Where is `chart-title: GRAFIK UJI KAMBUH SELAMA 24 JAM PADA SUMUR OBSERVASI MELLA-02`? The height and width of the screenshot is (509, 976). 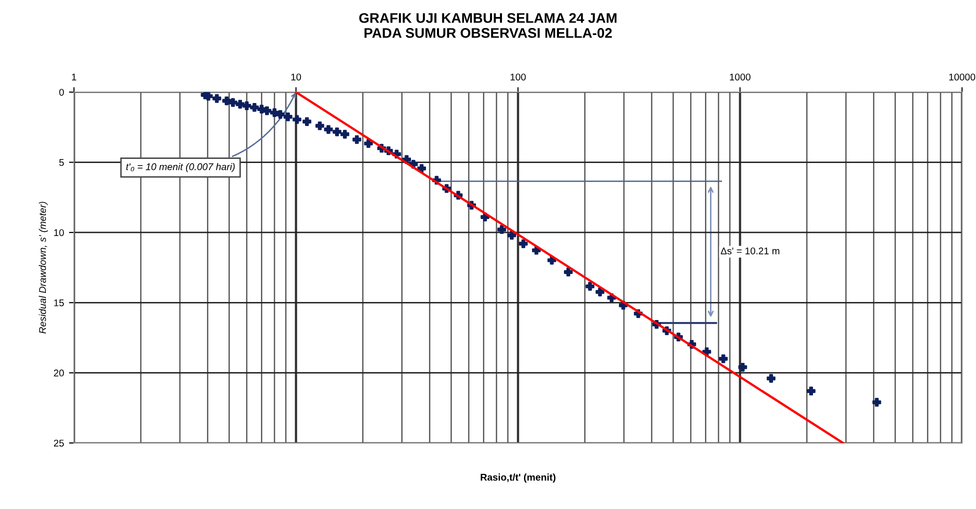 chart-title: GRAFIK UJI KAMBUH SELAMA 24 JAM PADA SUMUR OBSERVASI MELLA-02 is located at coordinates (487, 25).